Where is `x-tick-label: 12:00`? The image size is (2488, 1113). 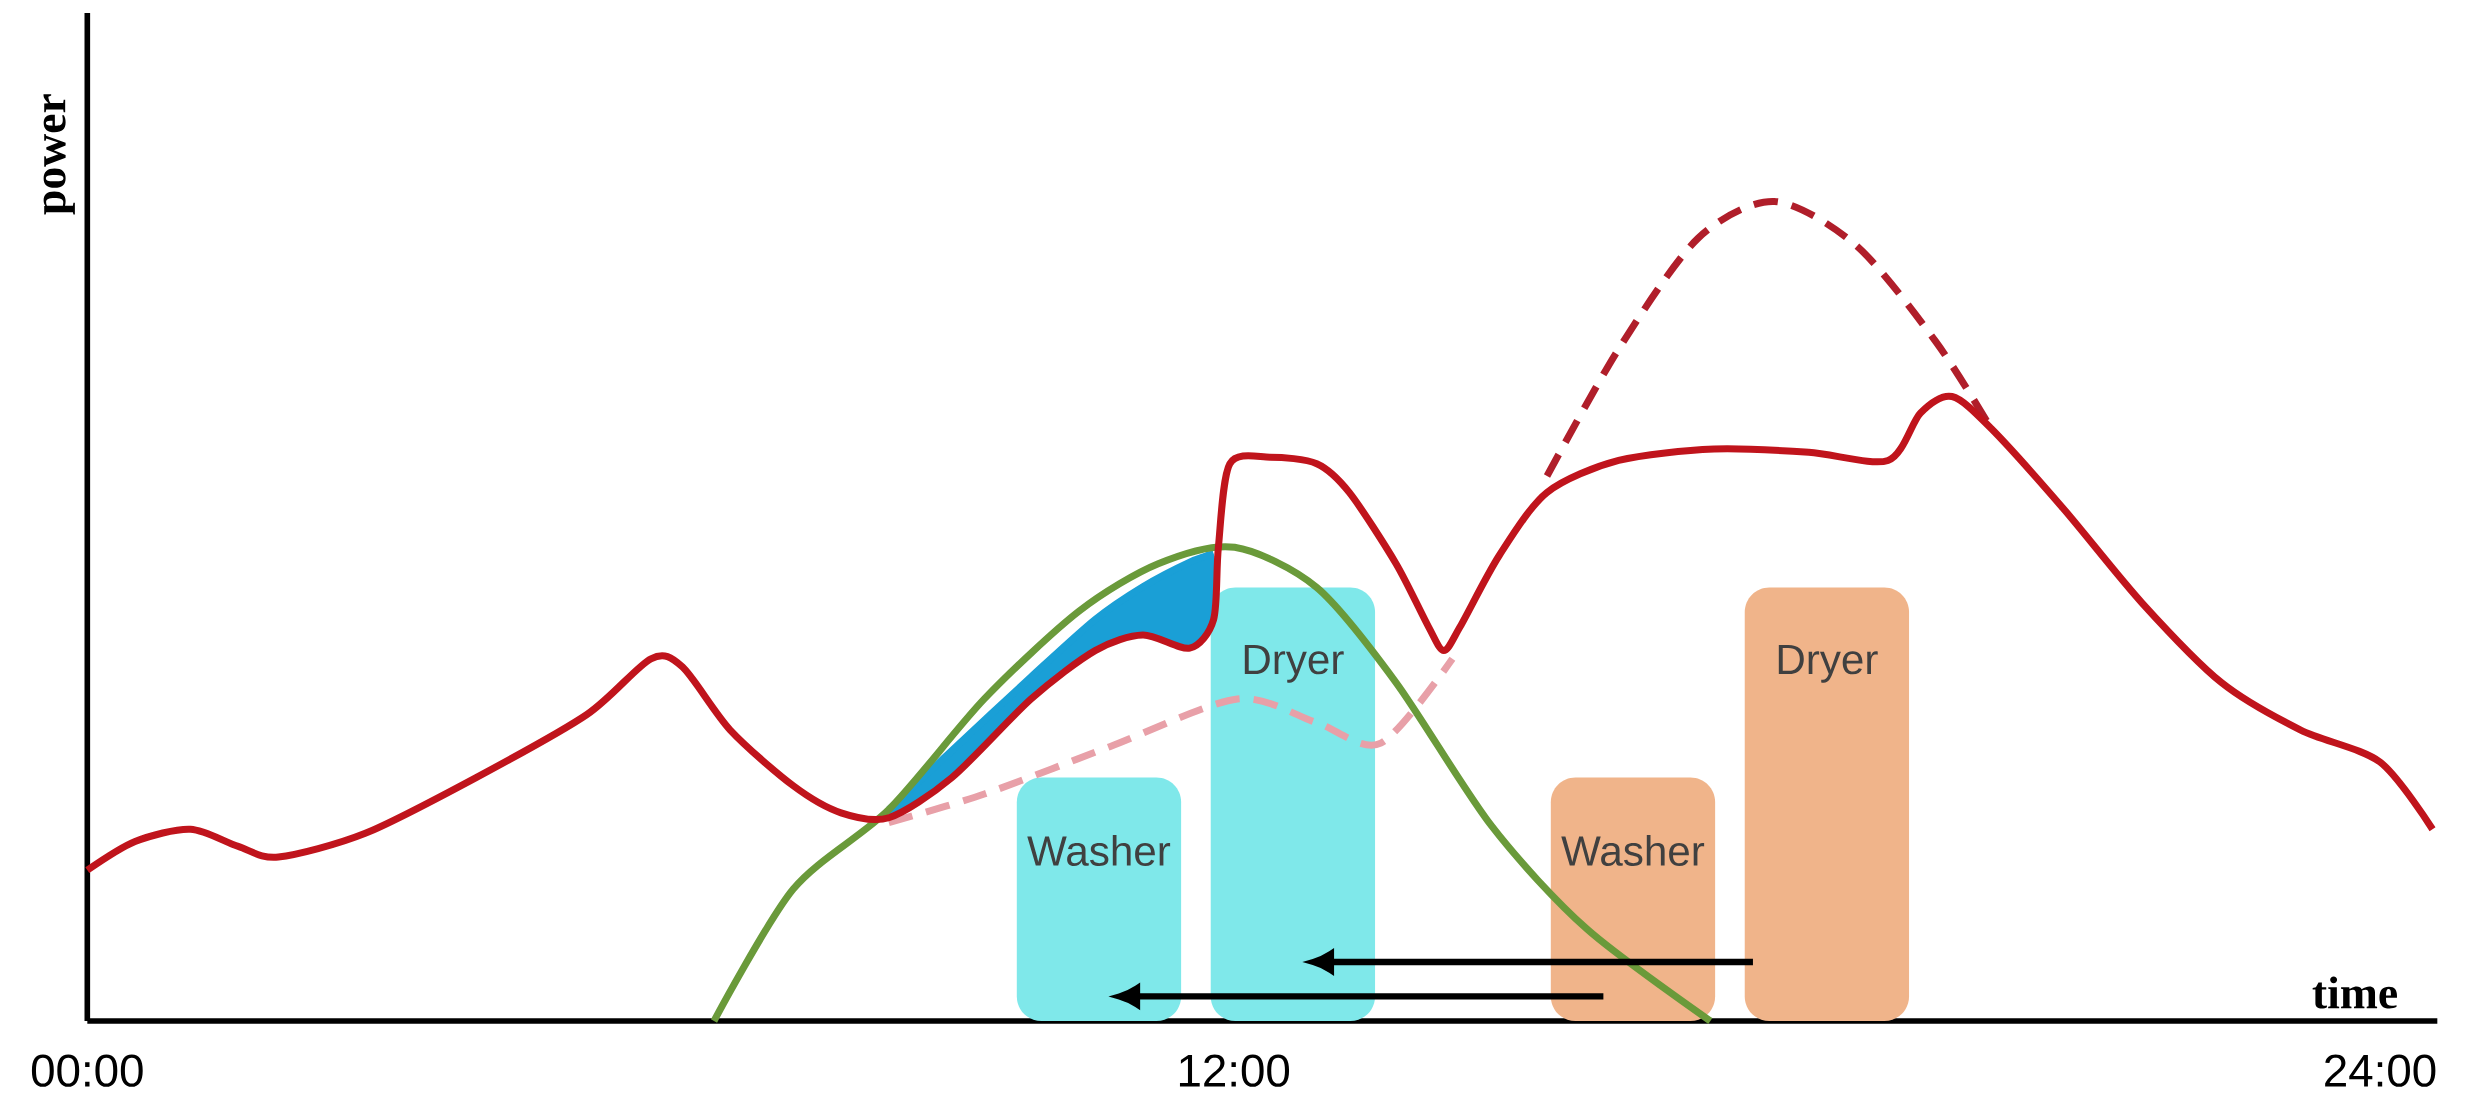 x-tick-label: 12:00 is located at coordinates (1234, 1070).